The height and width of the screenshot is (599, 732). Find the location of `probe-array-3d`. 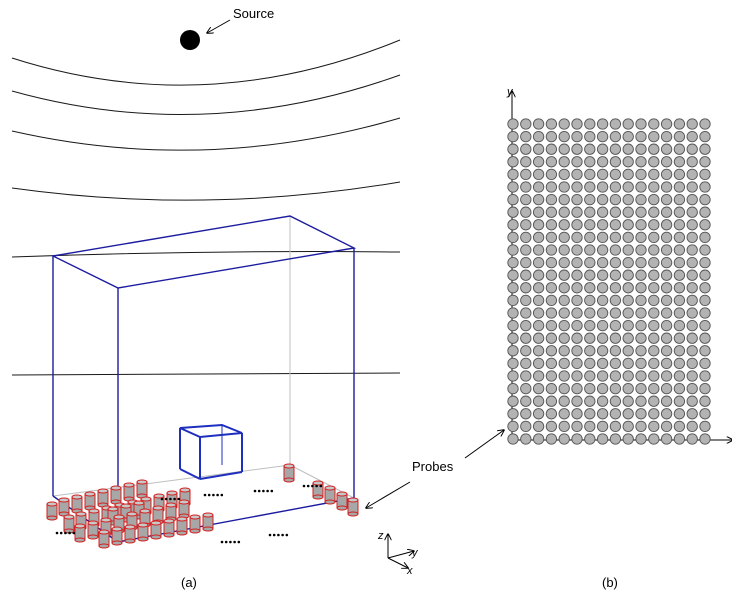

probe-array-3d is located at coordinates (202, 506).